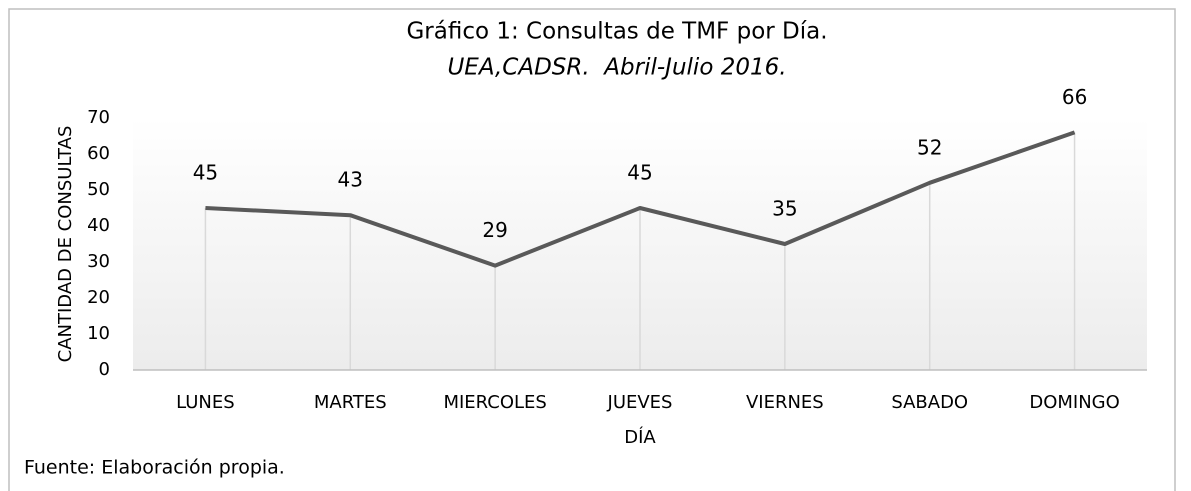 The image size is (1191, 491). I want to click on x-tick-label: VIERNES, so click(785, 402).